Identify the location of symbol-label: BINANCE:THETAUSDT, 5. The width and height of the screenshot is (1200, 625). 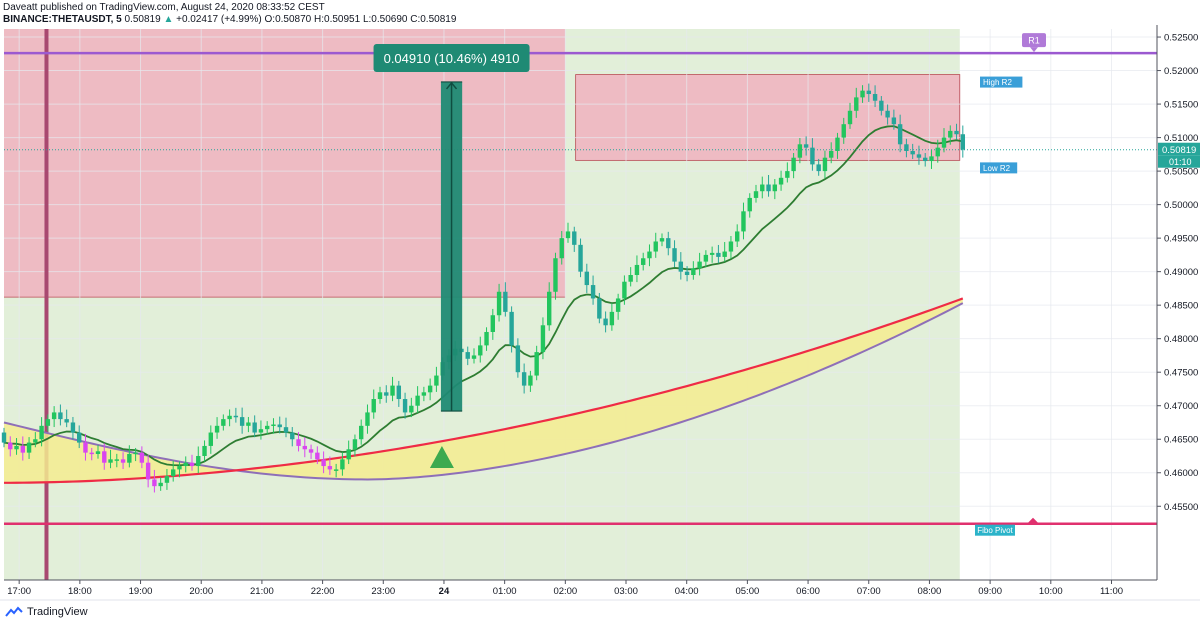
(62, 19).